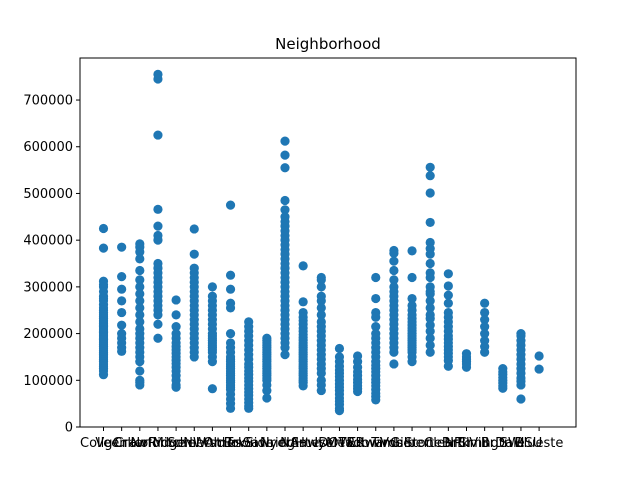 The height and width of the screenshot is (480, 640). I want to click on x-tick-label: NWAmes, so click(212, 443).